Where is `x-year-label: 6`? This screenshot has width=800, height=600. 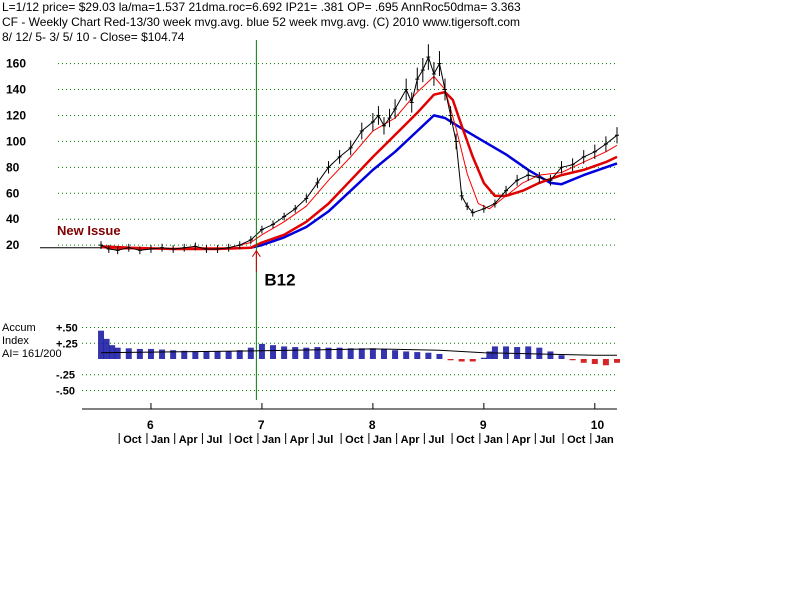
x-year-label: 6 is located at coordinates (150, 425).